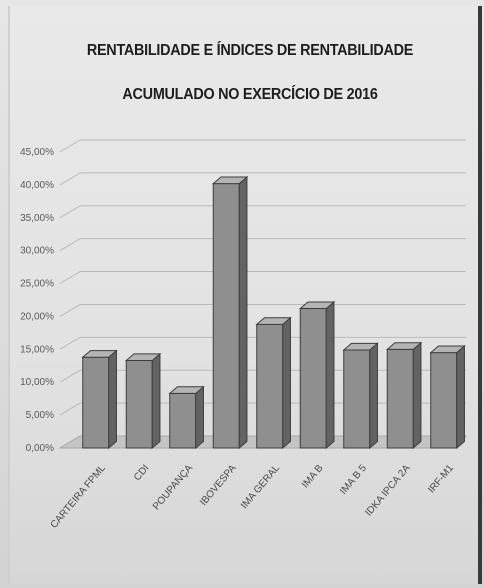  Describe the element at coordinates (37, 284) in the screenshot. I see `y-tick-label: 25,00%` at that location.